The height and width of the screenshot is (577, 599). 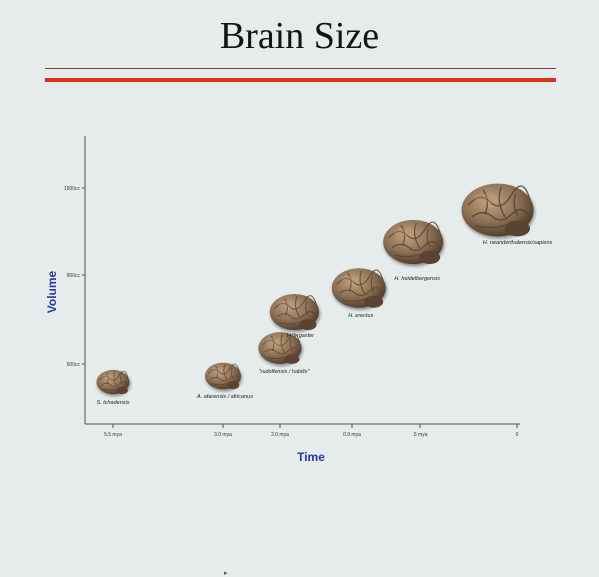 I want to click on brain-point: H. ergaster, so click(x=294, y=316).